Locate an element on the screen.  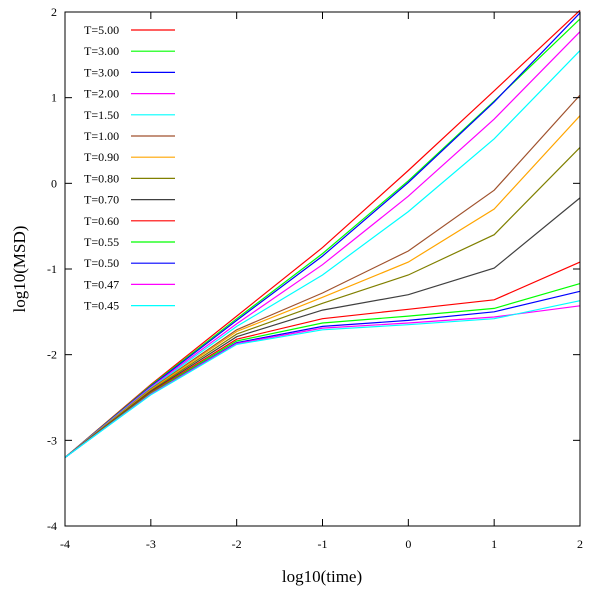
y-tick-label: -1 is located at coordinates (52, 269).